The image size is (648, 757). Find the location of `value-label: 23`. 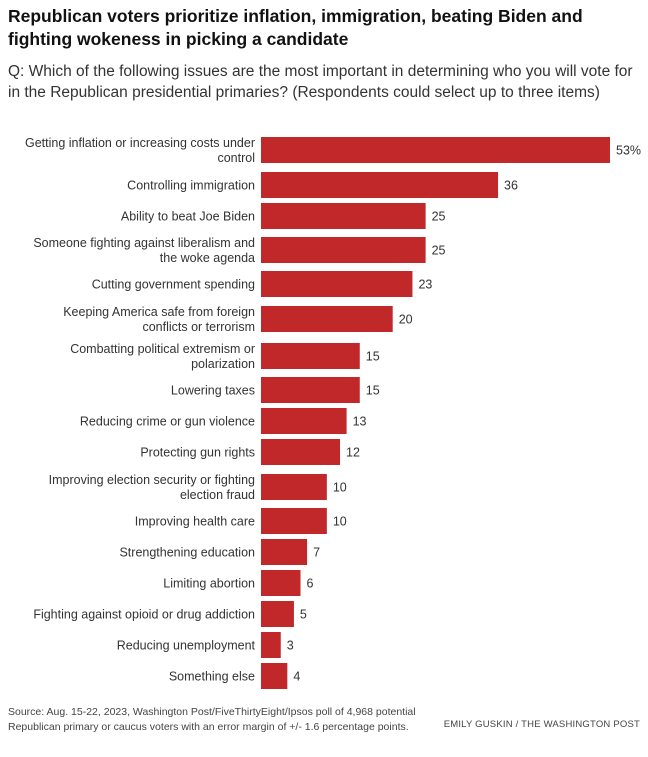

value-label: 23 is located at coordinates (425, 285).